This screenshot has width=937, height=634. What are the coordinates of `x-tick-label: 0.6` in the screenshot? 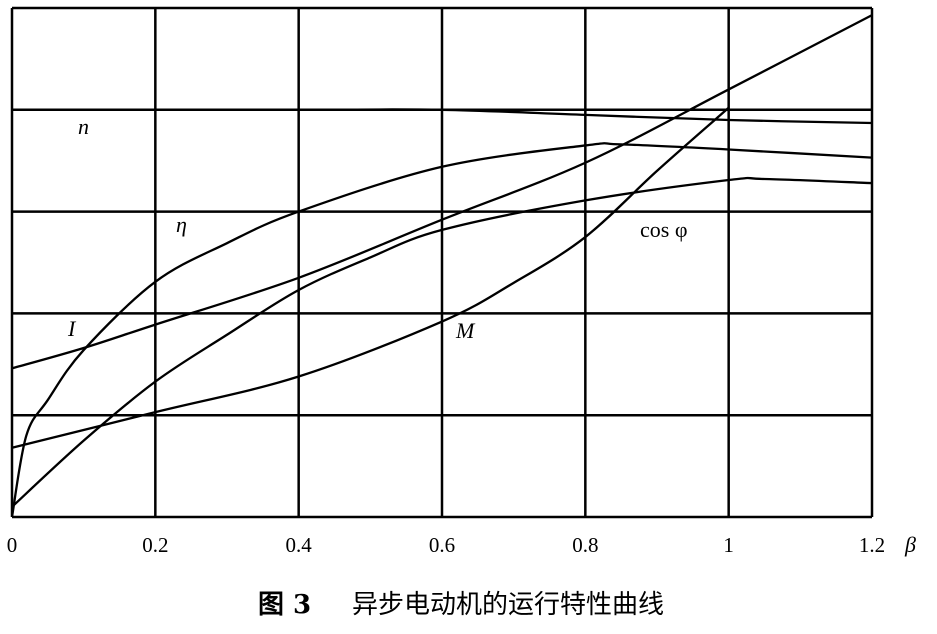 It's located at (442, 545).